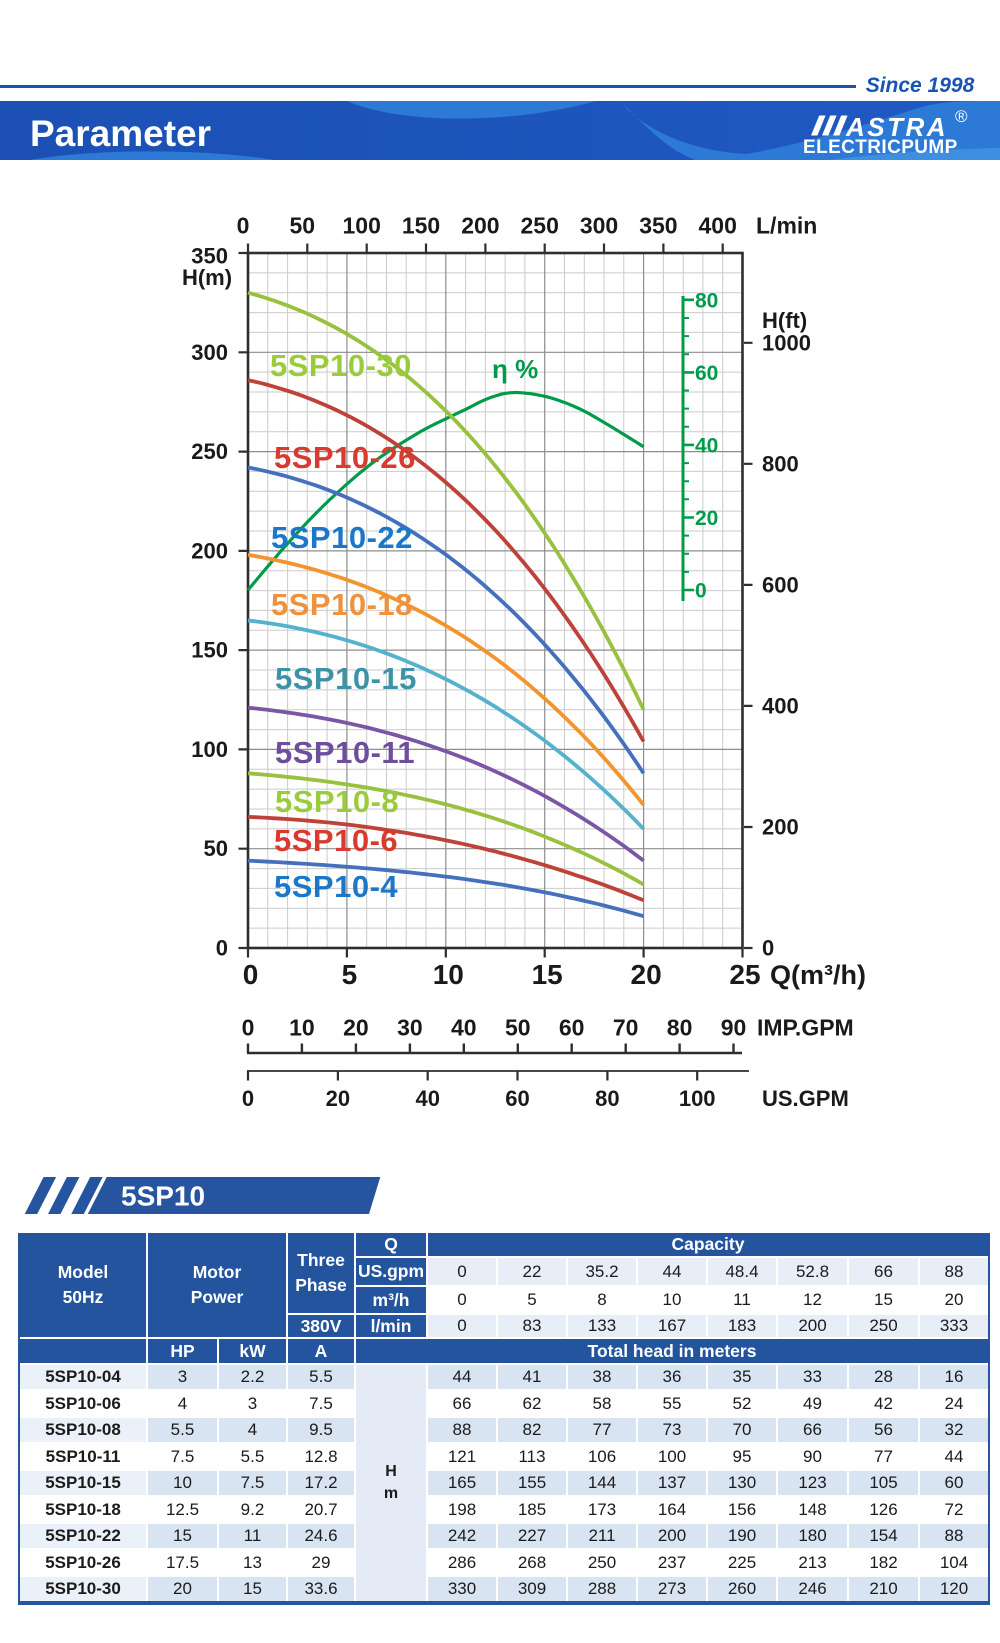  I want to click on svg-text: H(ft), so click(784, 320).